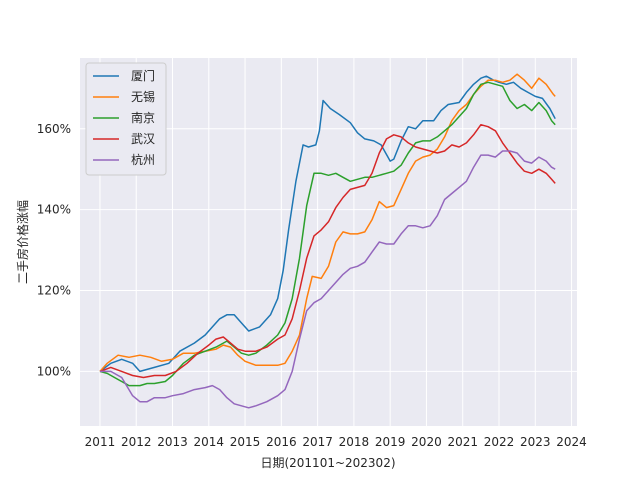 This screenshot has height=480, width=640. Describe the element at coordinates (281, 442) in the screenshot. I see `x-tick-label: 2016` at that location.